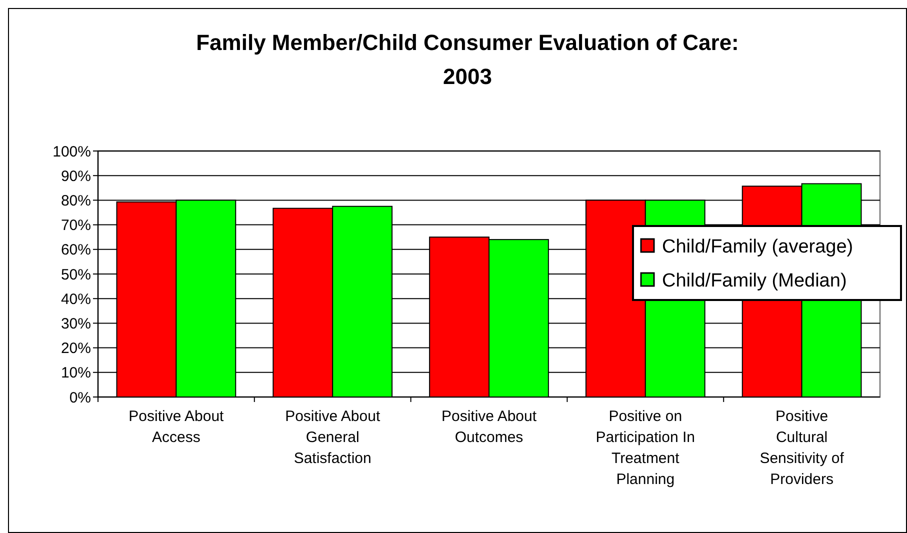  Describe the element at coordinates (646, 448) in the screenshot. I see `x-tick-label: Positive on Participation In Treatment Planning` at that location.